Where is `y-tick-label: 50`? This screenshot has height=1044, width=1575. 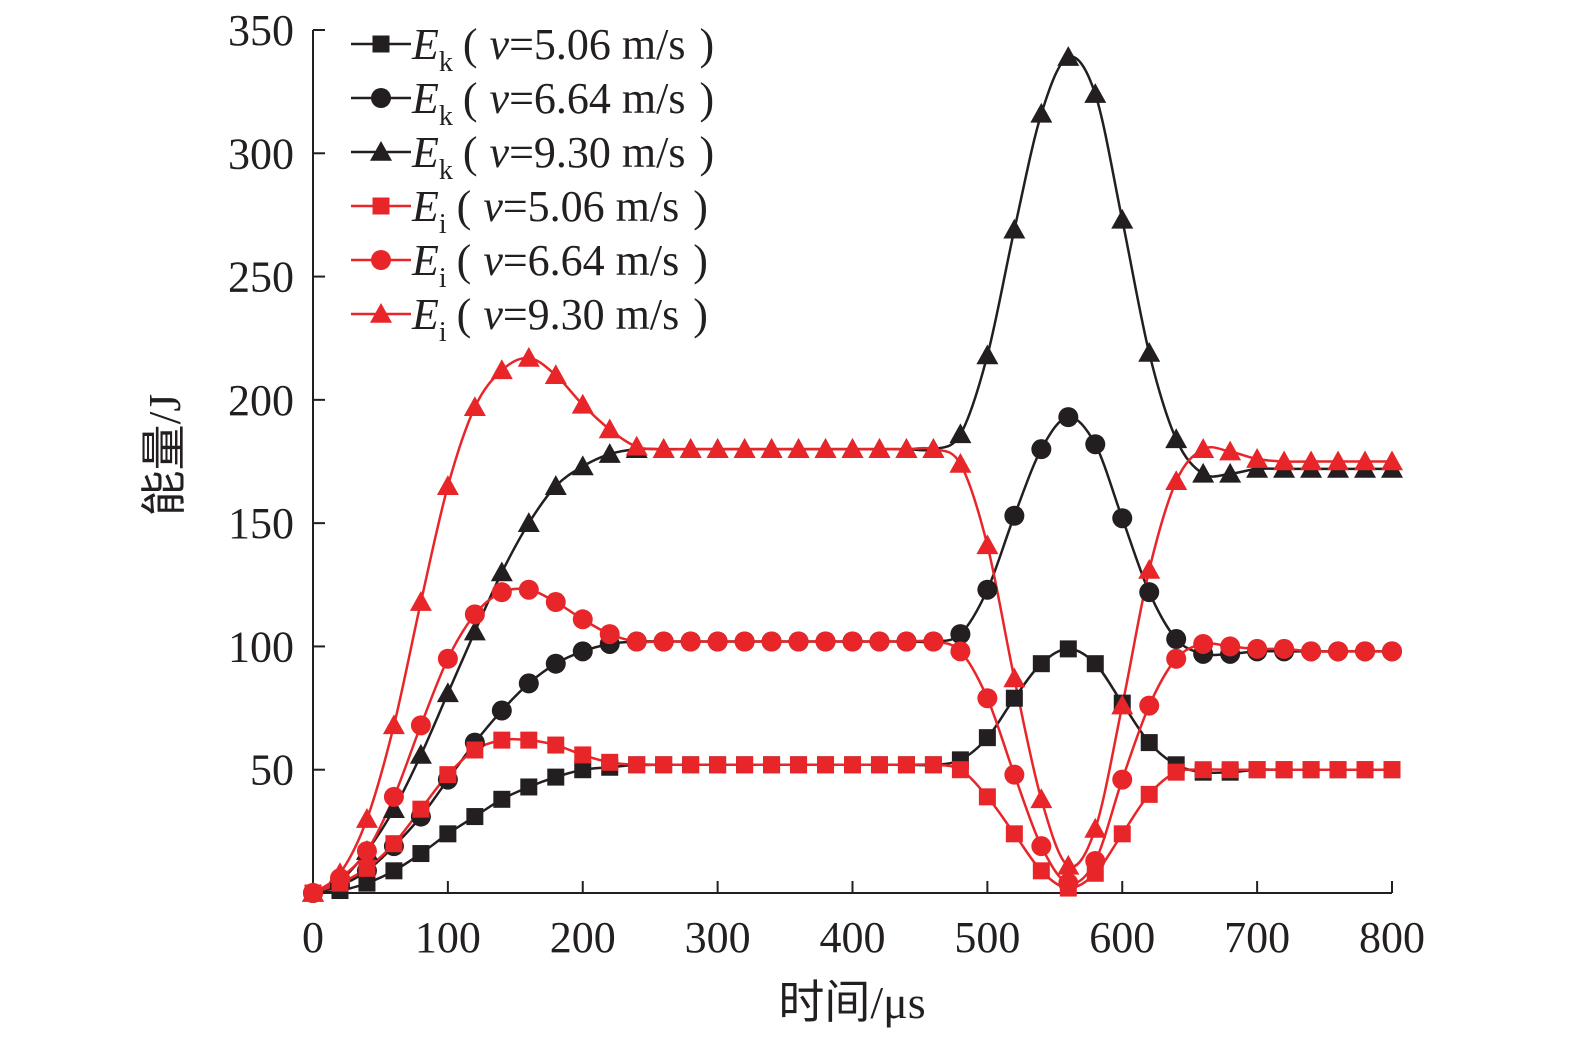 y-tick-label: 50 is located at coordinates (272, 770).